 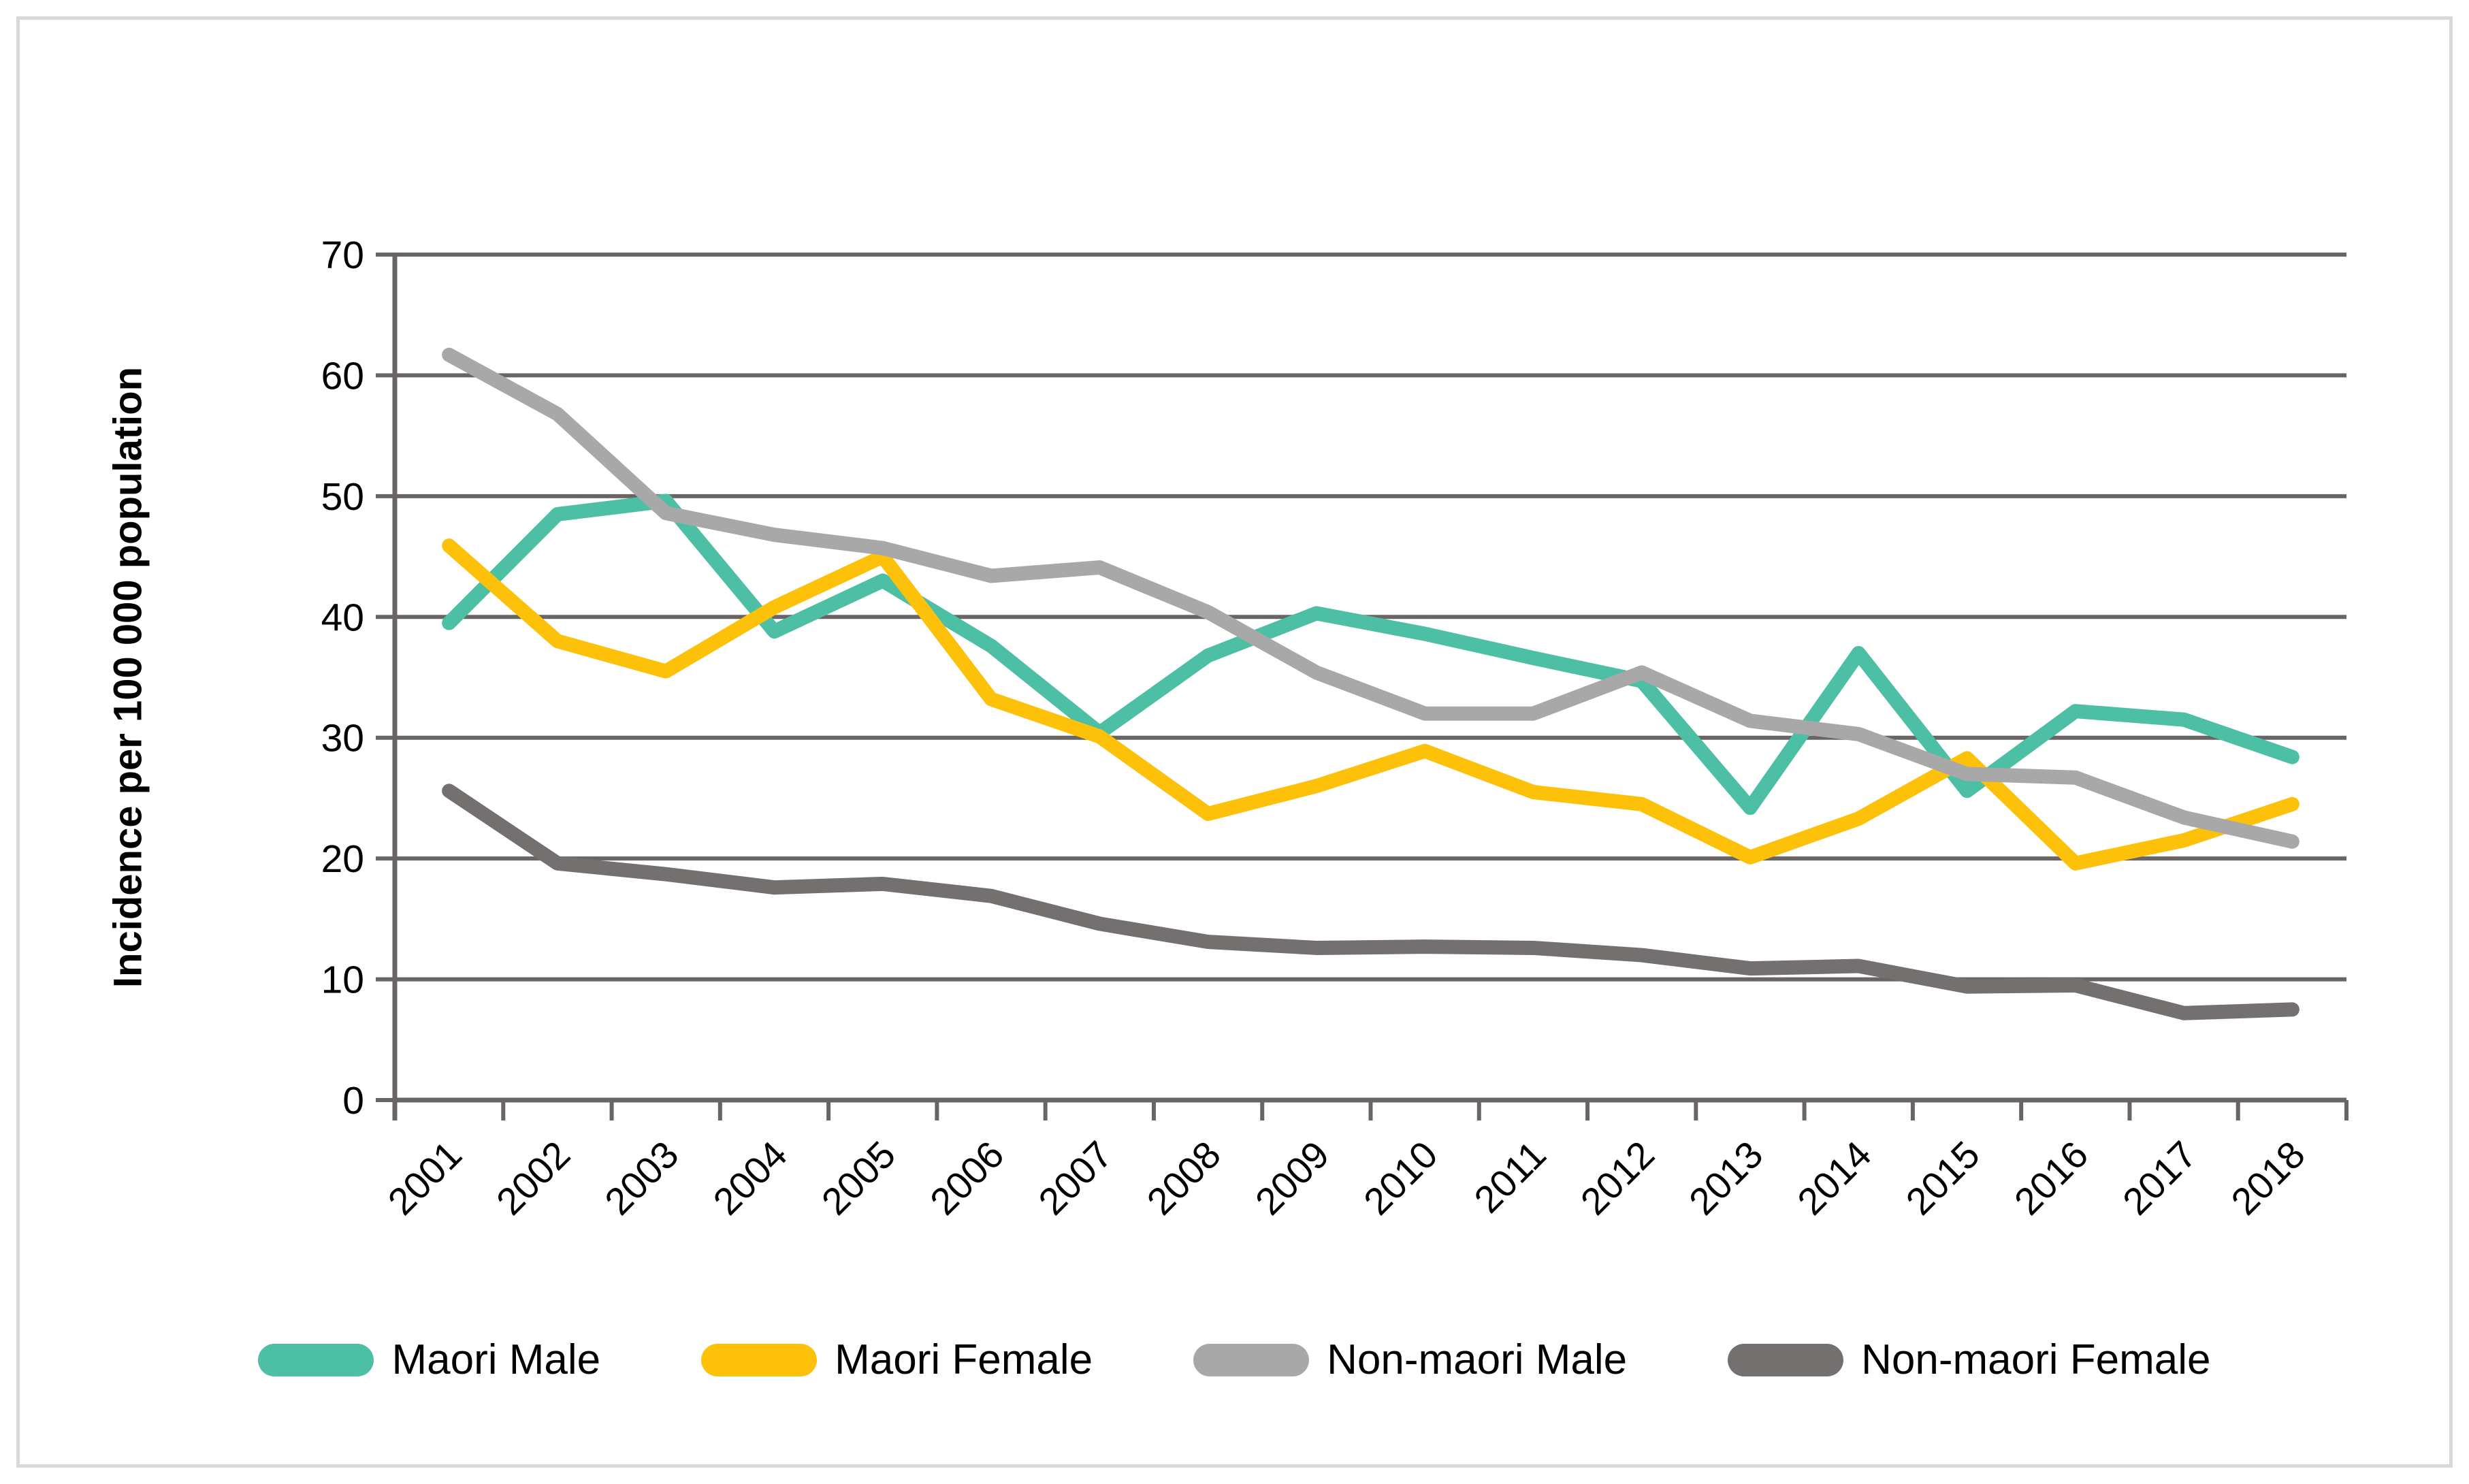 What do you see at coordinates (750, 1178) in the screenshot?
I see `x-tick-label-2004: 2004` at bounding box center [750, 1178].